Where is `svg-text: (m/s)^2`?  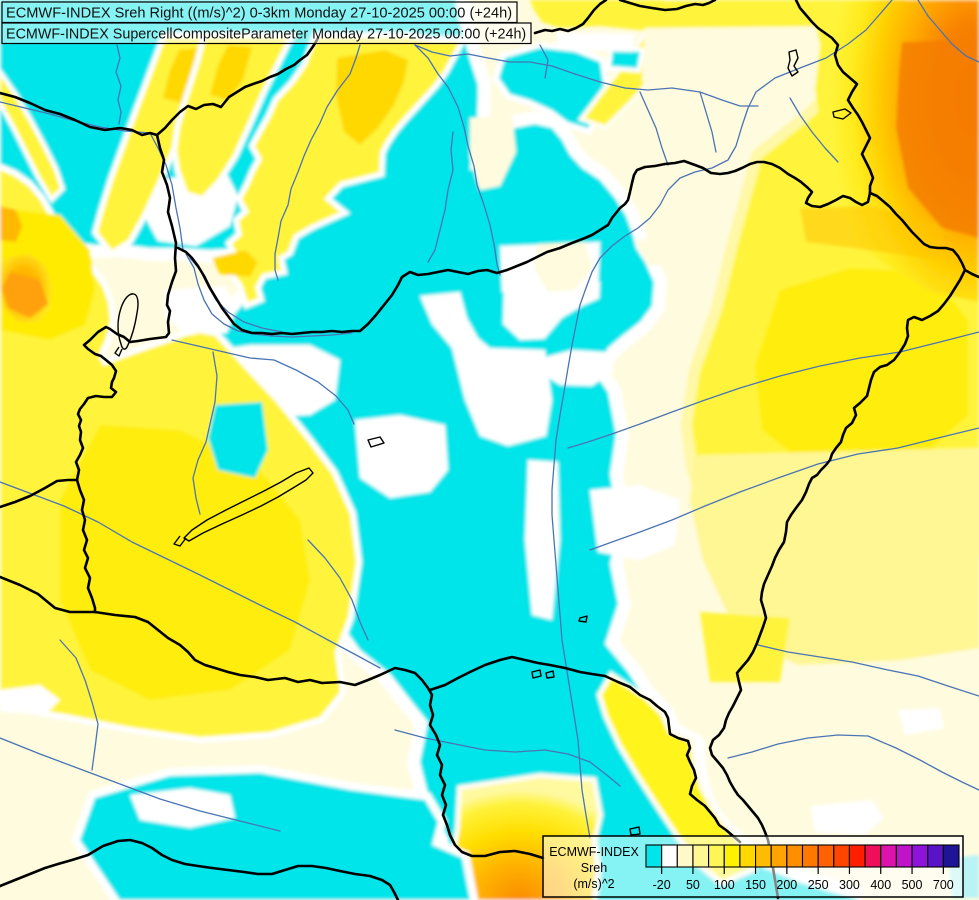
svg-text: (m/s)^2 is located at coordinates (593, 884).